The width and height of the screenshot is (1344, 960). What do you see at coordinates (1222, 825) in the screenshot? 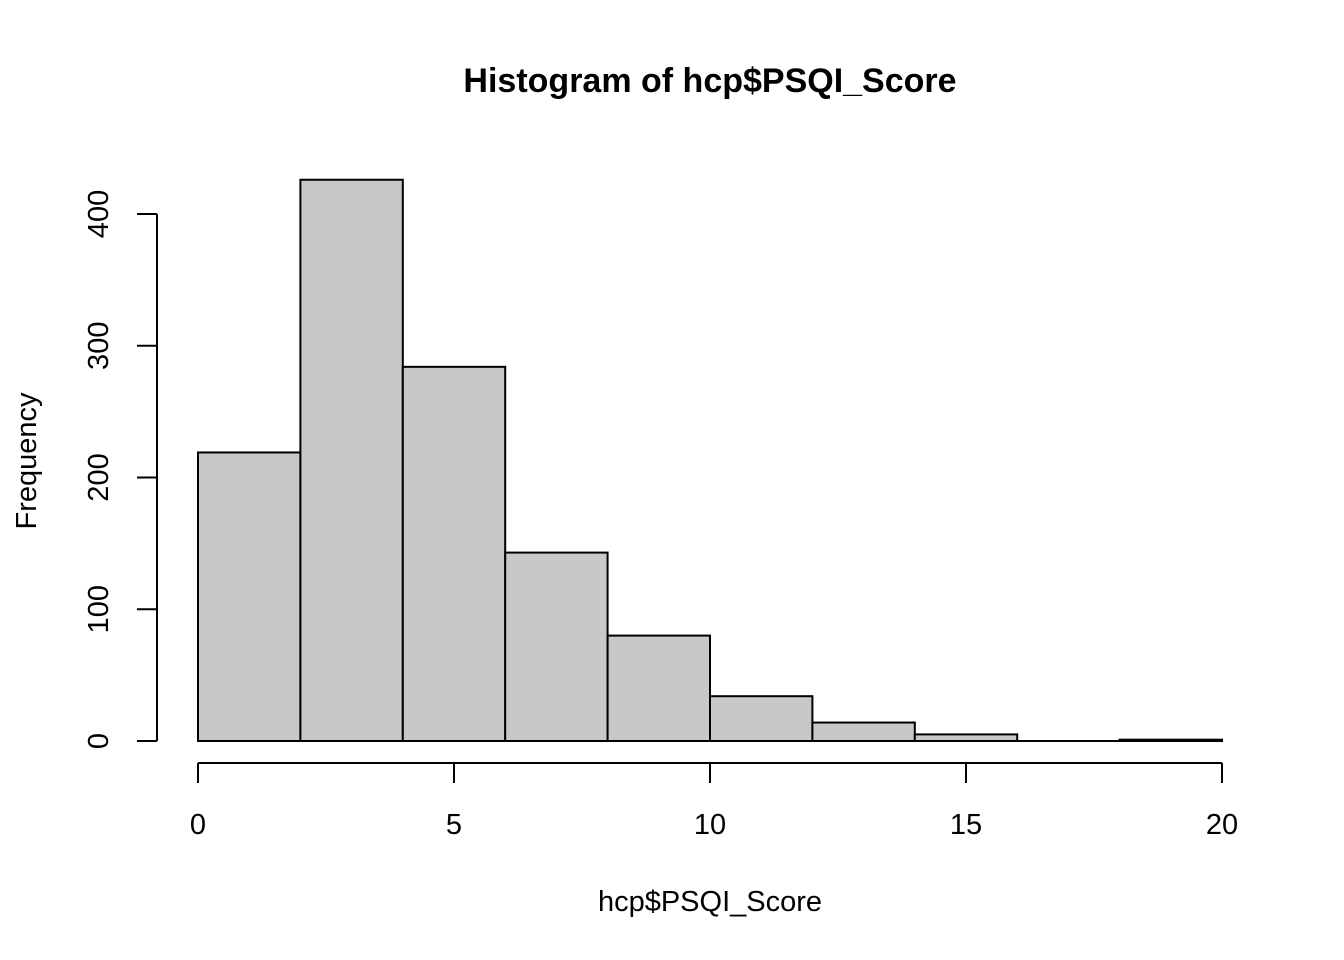
I see `x-tick-label-20: 20` at bounding box center [1222, 825].